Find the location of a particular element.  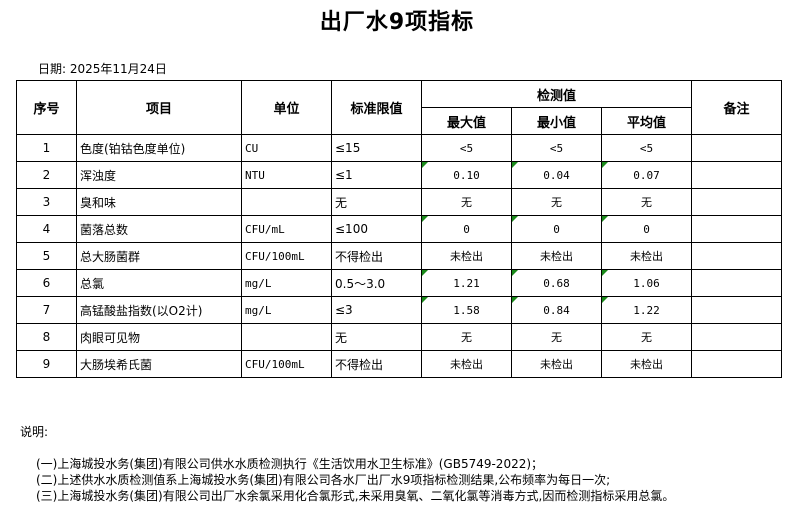

cell-seq: 6 is located at coordinates (46, 283).